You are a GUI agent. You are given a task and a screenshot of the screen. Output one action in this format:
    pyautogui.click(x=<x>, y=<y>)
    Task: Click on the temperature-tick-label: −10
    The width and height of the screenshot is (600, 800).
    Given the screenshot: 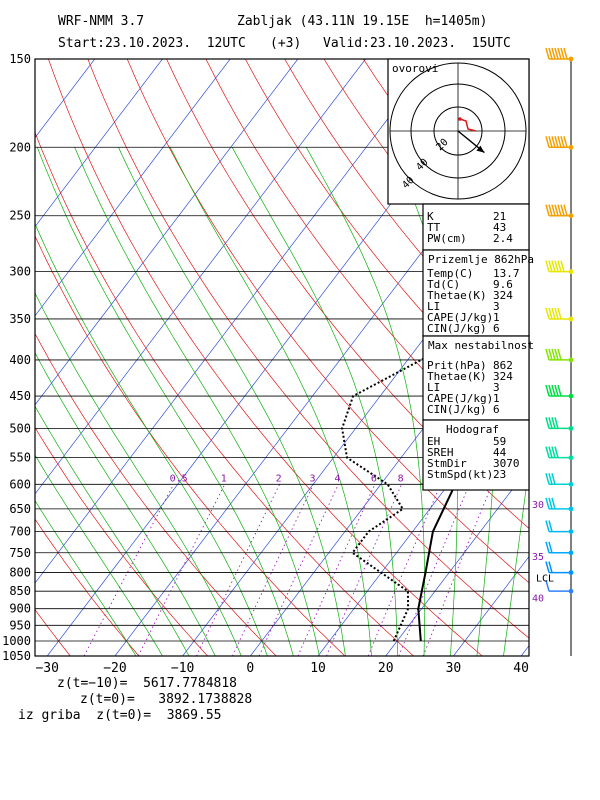 What is the action you would take?
    pyautogui.click(x=182, y=668)
    